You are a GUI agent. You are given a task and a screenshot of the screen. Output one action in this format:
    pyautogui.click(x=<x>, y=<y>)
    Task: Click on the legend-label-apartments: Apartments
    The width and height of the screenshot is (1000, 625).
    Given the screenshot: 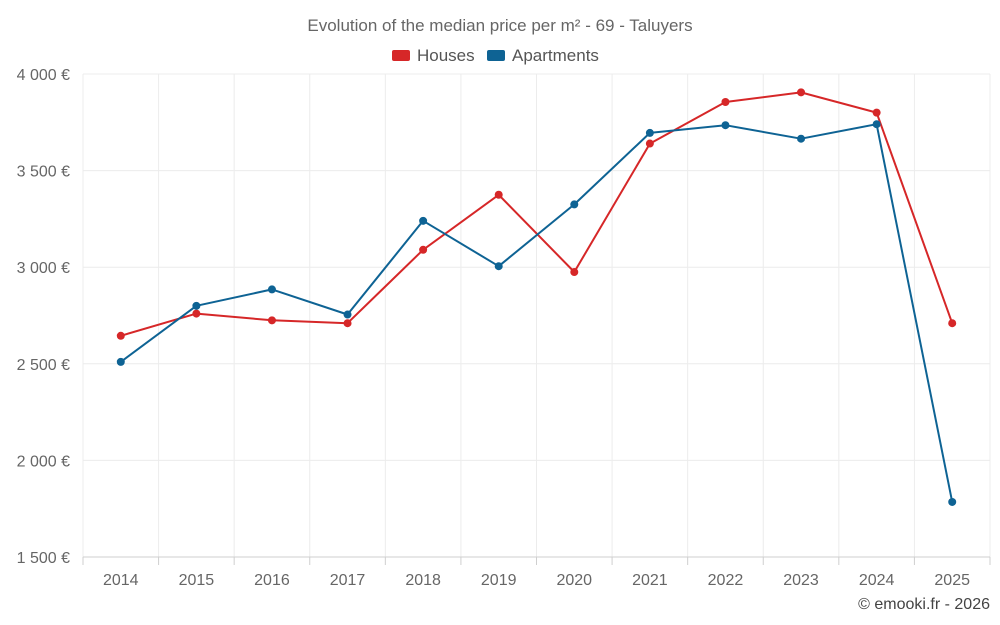 What is the action you would take?
    pyautogui.click(x=555, y=55)
    